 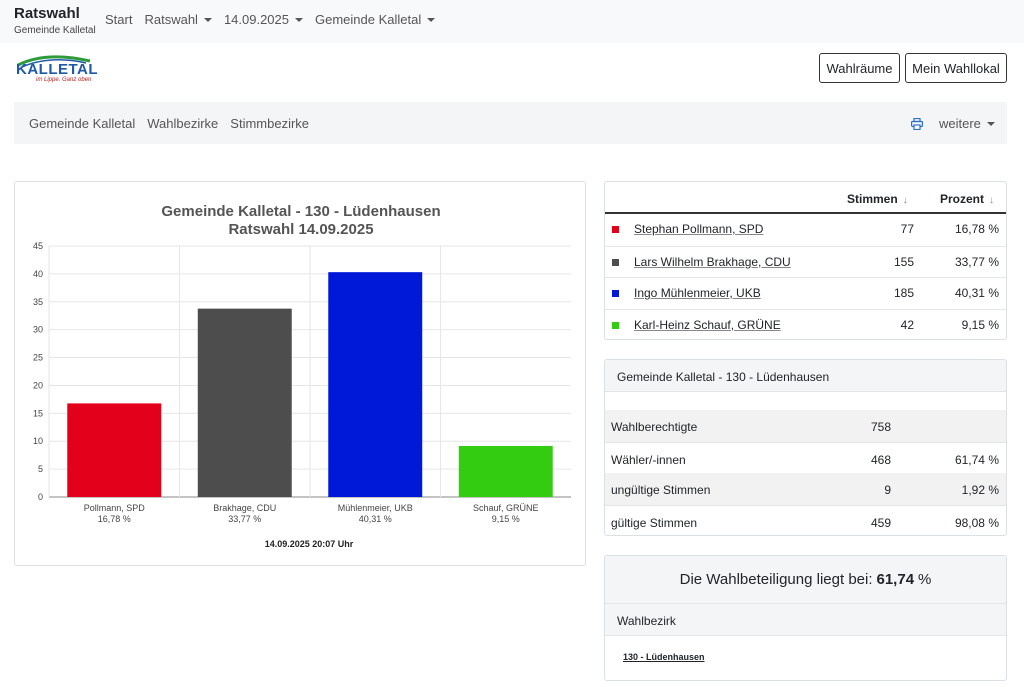 I want to click on subnav-link-wahlbezirke: Wahlbezirke, so click(x=183, y=123).